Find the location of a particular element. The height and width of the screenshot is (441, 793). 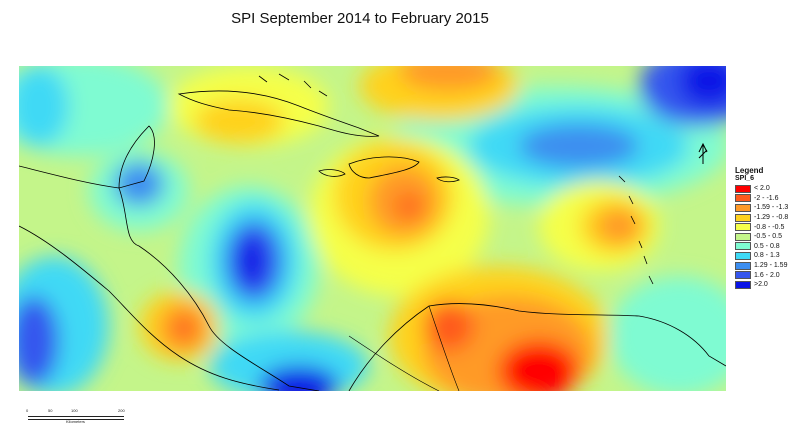

border-venezuela is located at coordinates (444, 348).